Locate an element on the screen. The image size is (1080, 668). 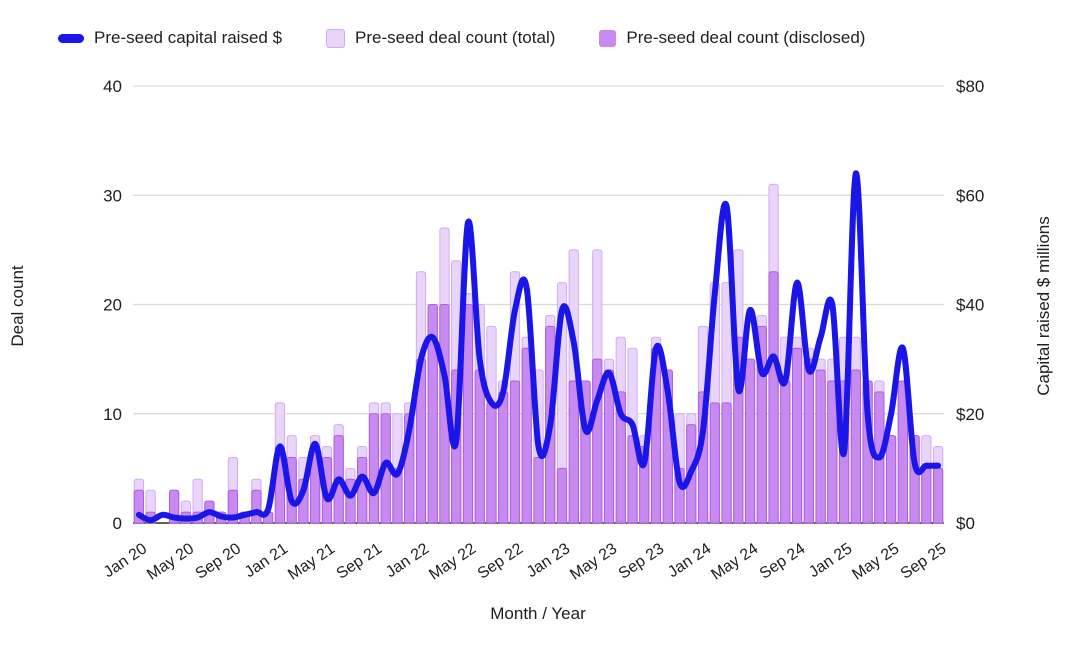
x-axis-tick-label: May 22 is located at coordinates (452, 561).